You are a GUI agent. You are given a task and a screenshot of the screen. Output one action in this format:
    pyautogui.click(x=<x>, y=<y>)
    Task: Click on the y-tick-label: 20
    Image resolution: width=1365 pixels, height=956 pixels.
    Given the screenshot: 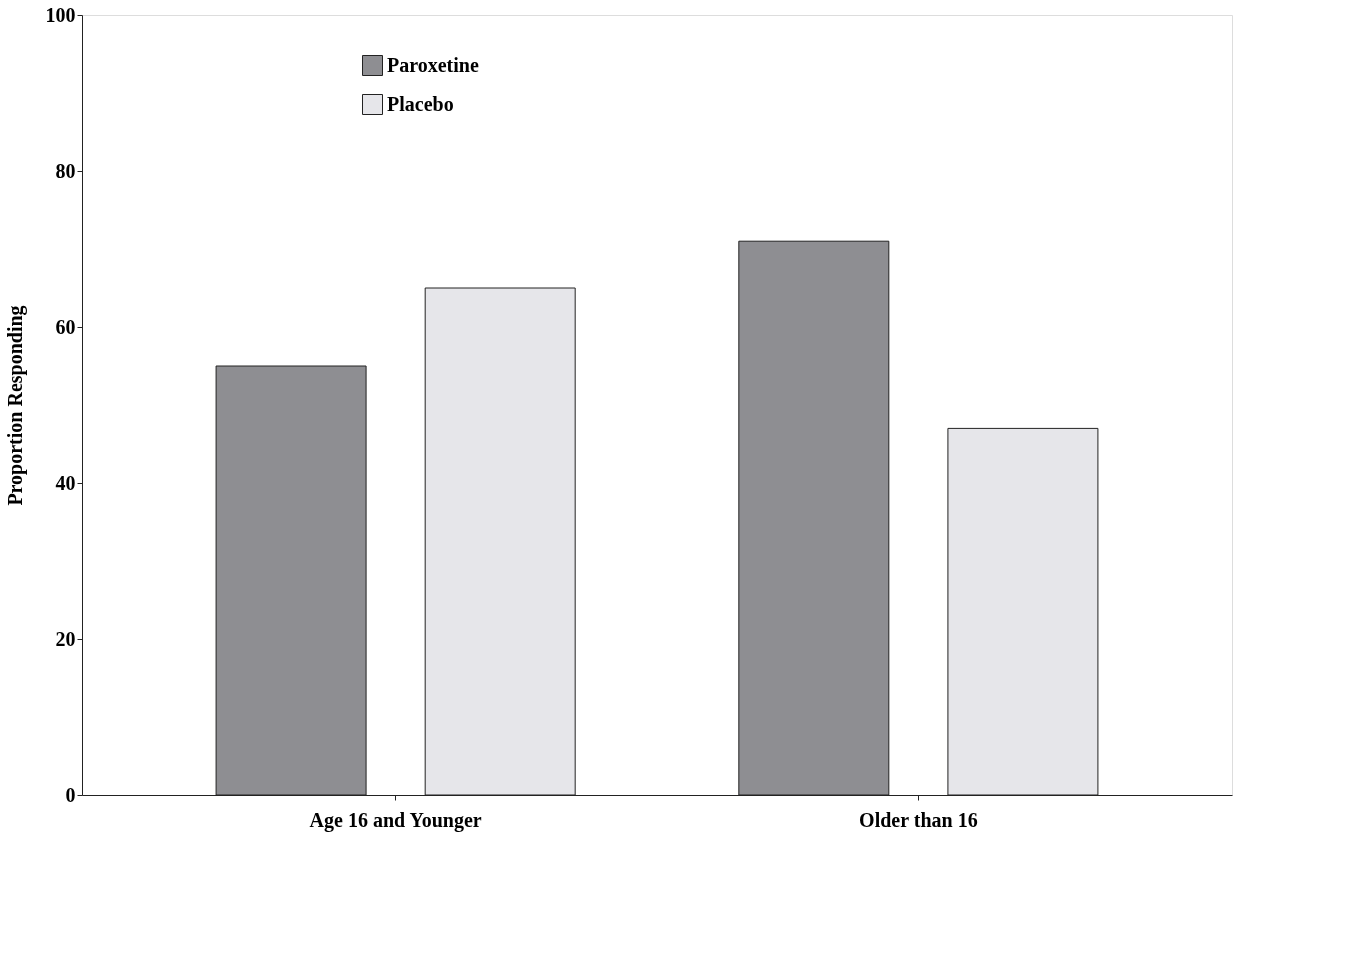 What is the action you would take?
    pyautogui.click(x=65, y=638)
    